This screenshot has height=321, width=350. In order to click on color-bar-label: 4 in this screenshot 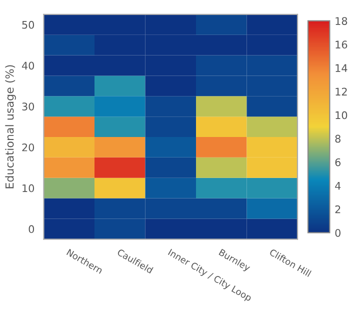, I will do `click(338, 186)`.